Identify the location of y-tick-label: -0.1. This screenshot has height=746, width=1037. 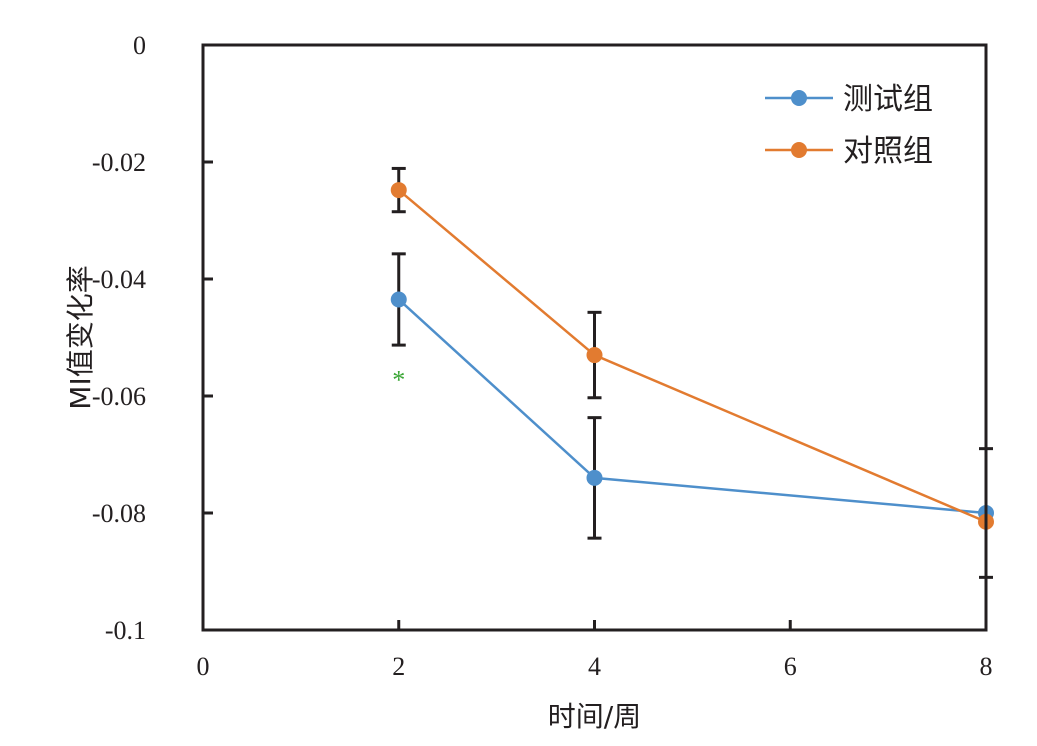
(125, 630).